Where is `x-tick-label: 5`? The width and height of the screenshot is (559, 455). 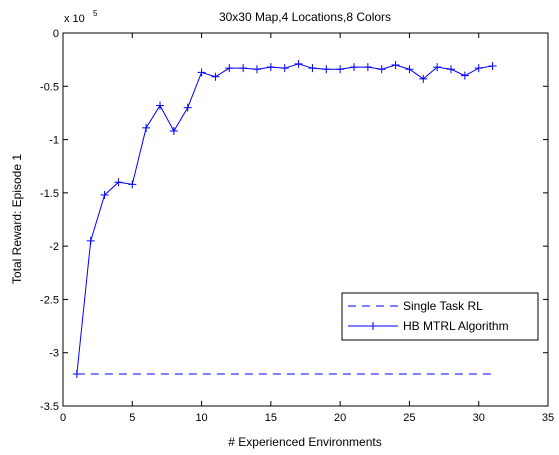
x-tick-label: 5 is located at coordinates (132, 418).